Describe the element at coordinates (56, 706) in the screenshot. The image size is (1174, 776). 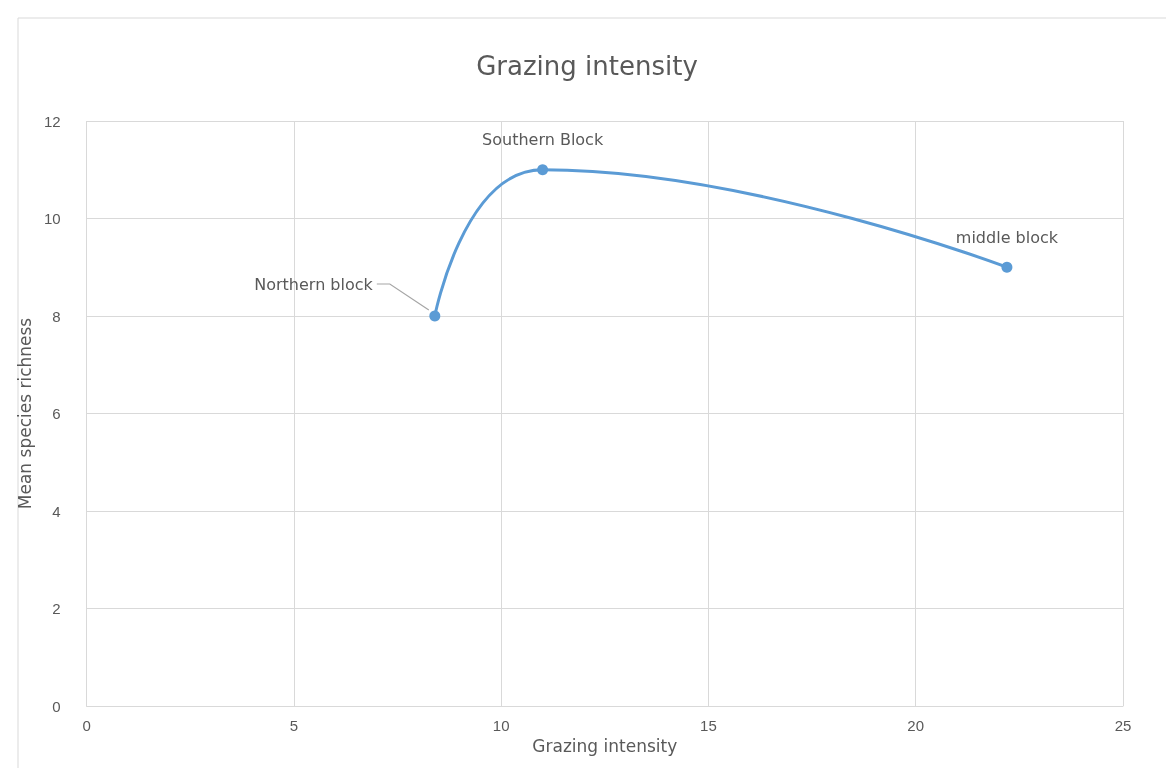
I see `y-tick-label: 0` at that location.